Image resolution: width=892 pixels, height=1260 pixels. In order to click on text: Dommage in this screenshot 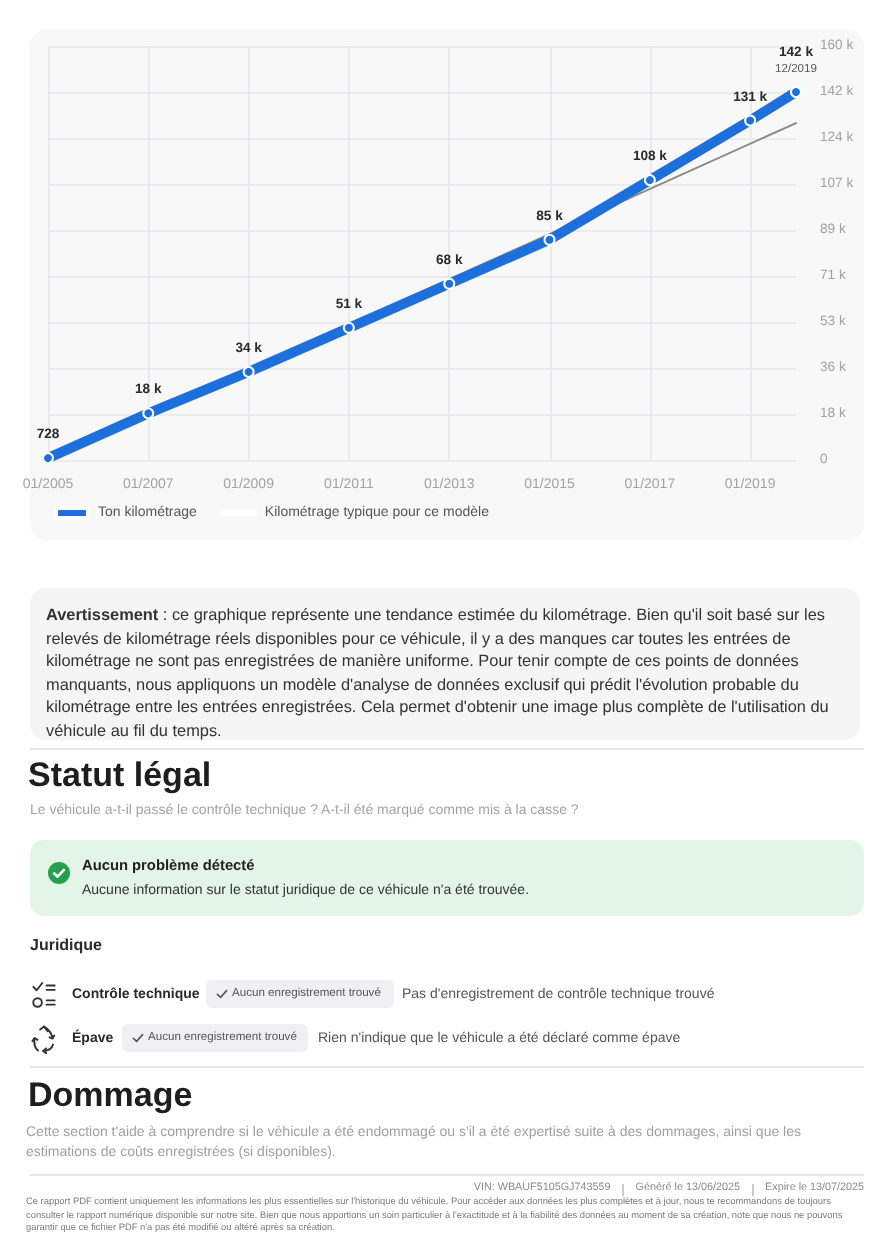, I will do `click(110, 1096)`.